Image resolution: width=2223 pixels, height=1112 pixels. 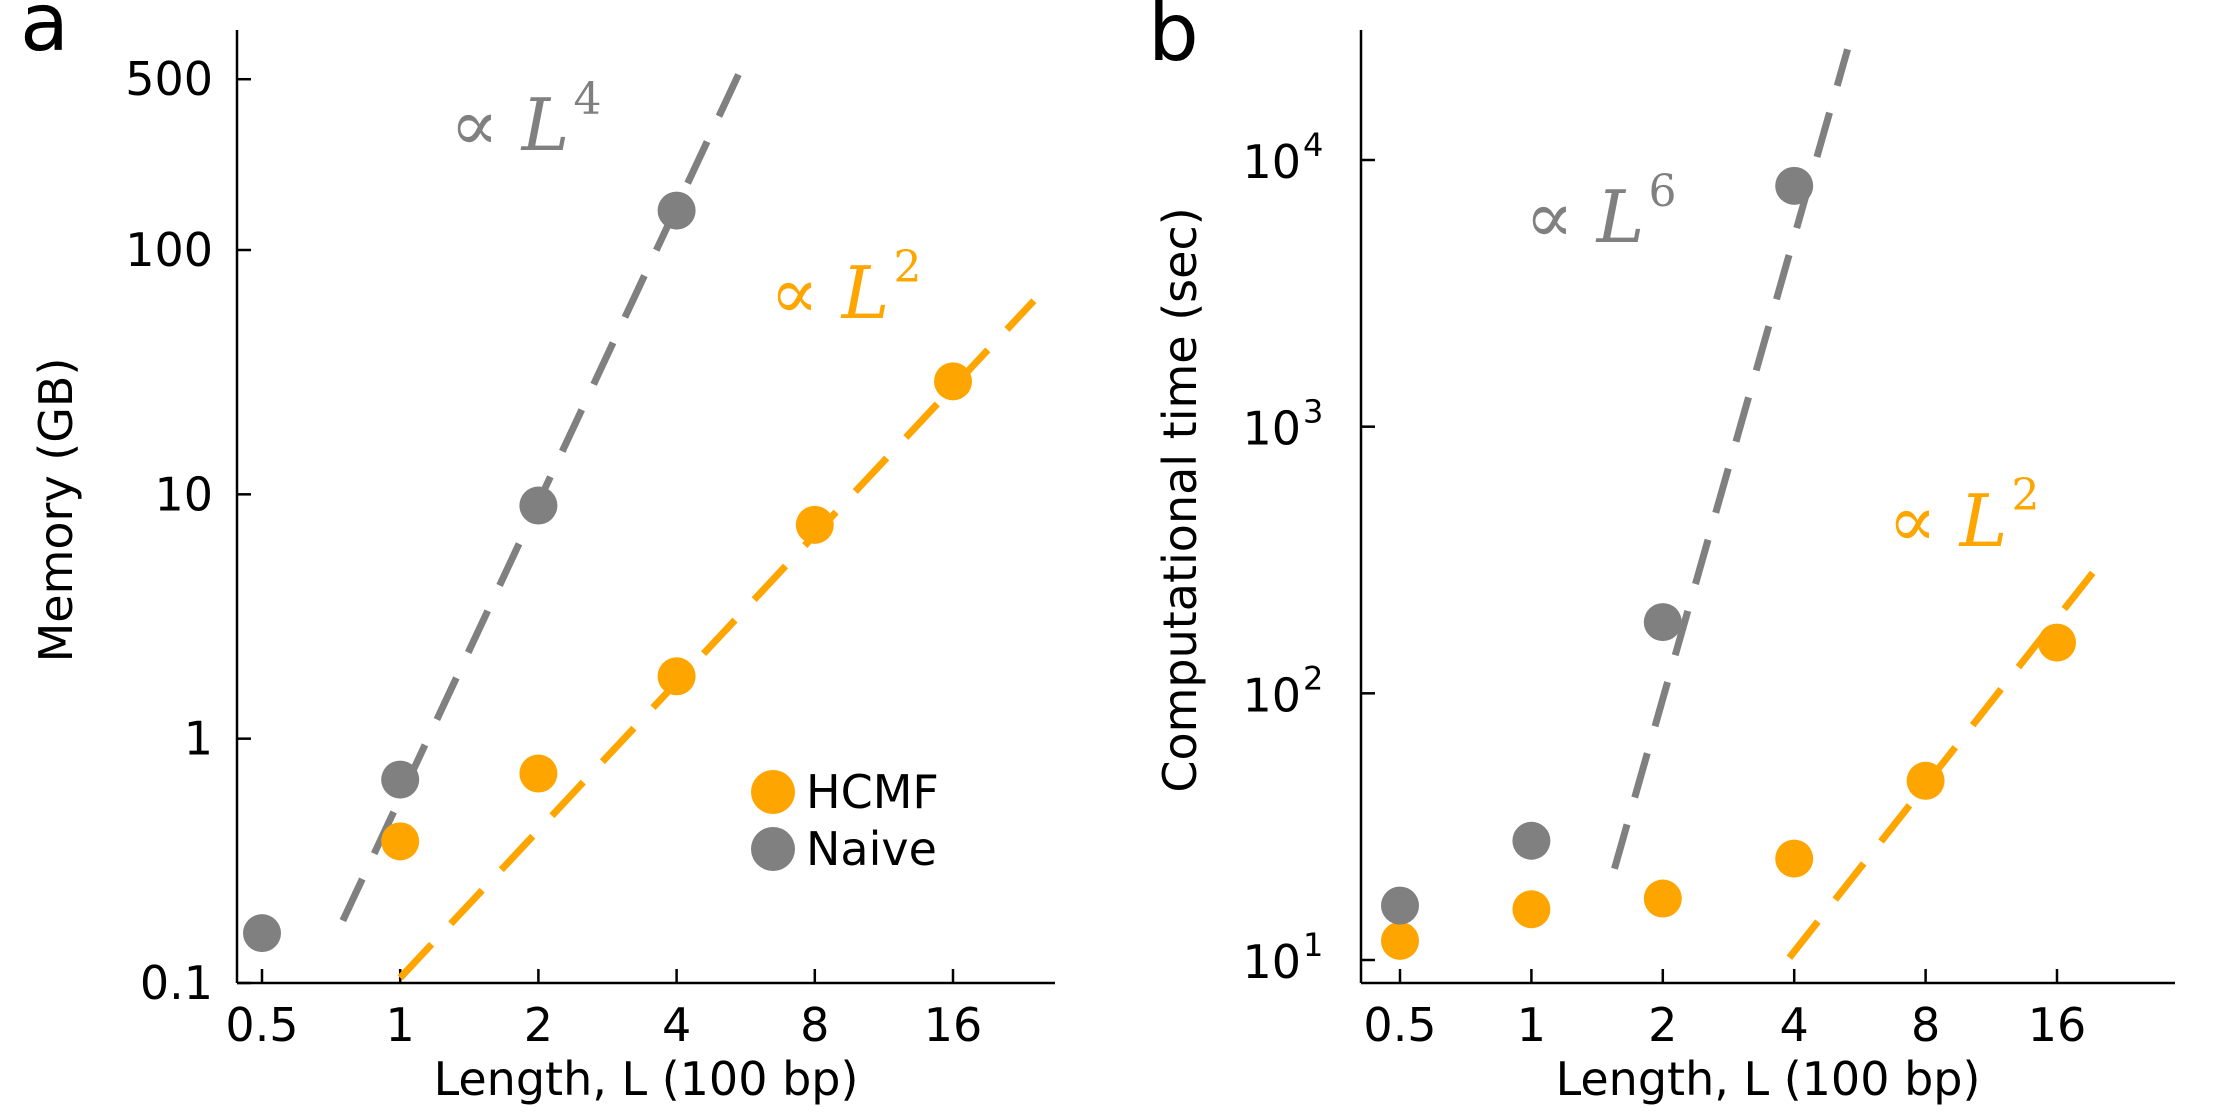 What do you see at coordinates (56, 510) in the screenshot?
I see `y-axis-label: Memory (GB)` at bounding box center [56, 510].